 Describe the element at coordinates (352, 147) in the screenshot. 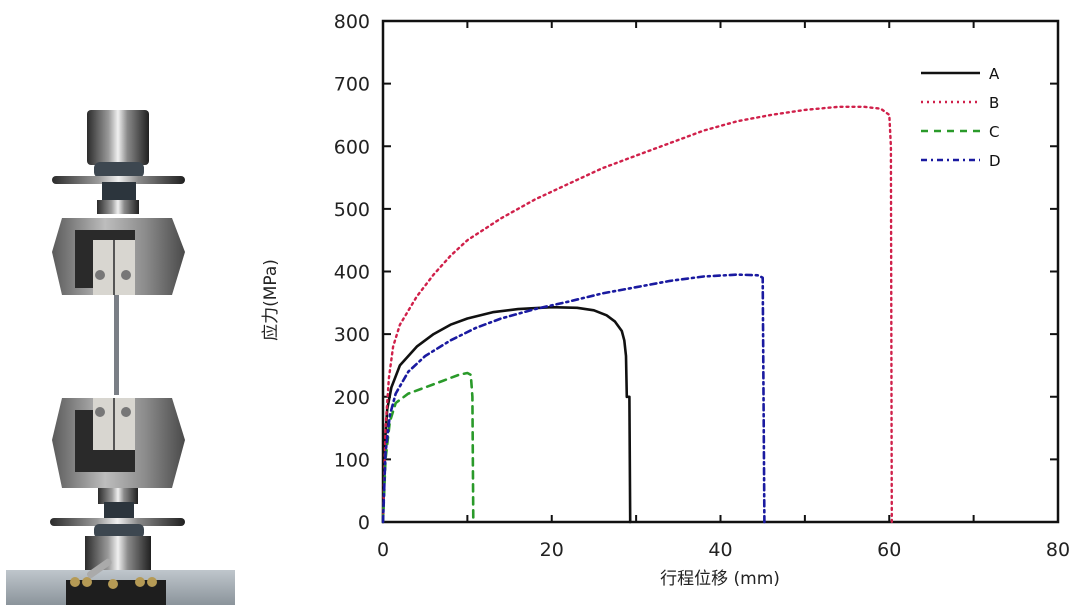

I see `y-tick-label: 600` at that location.